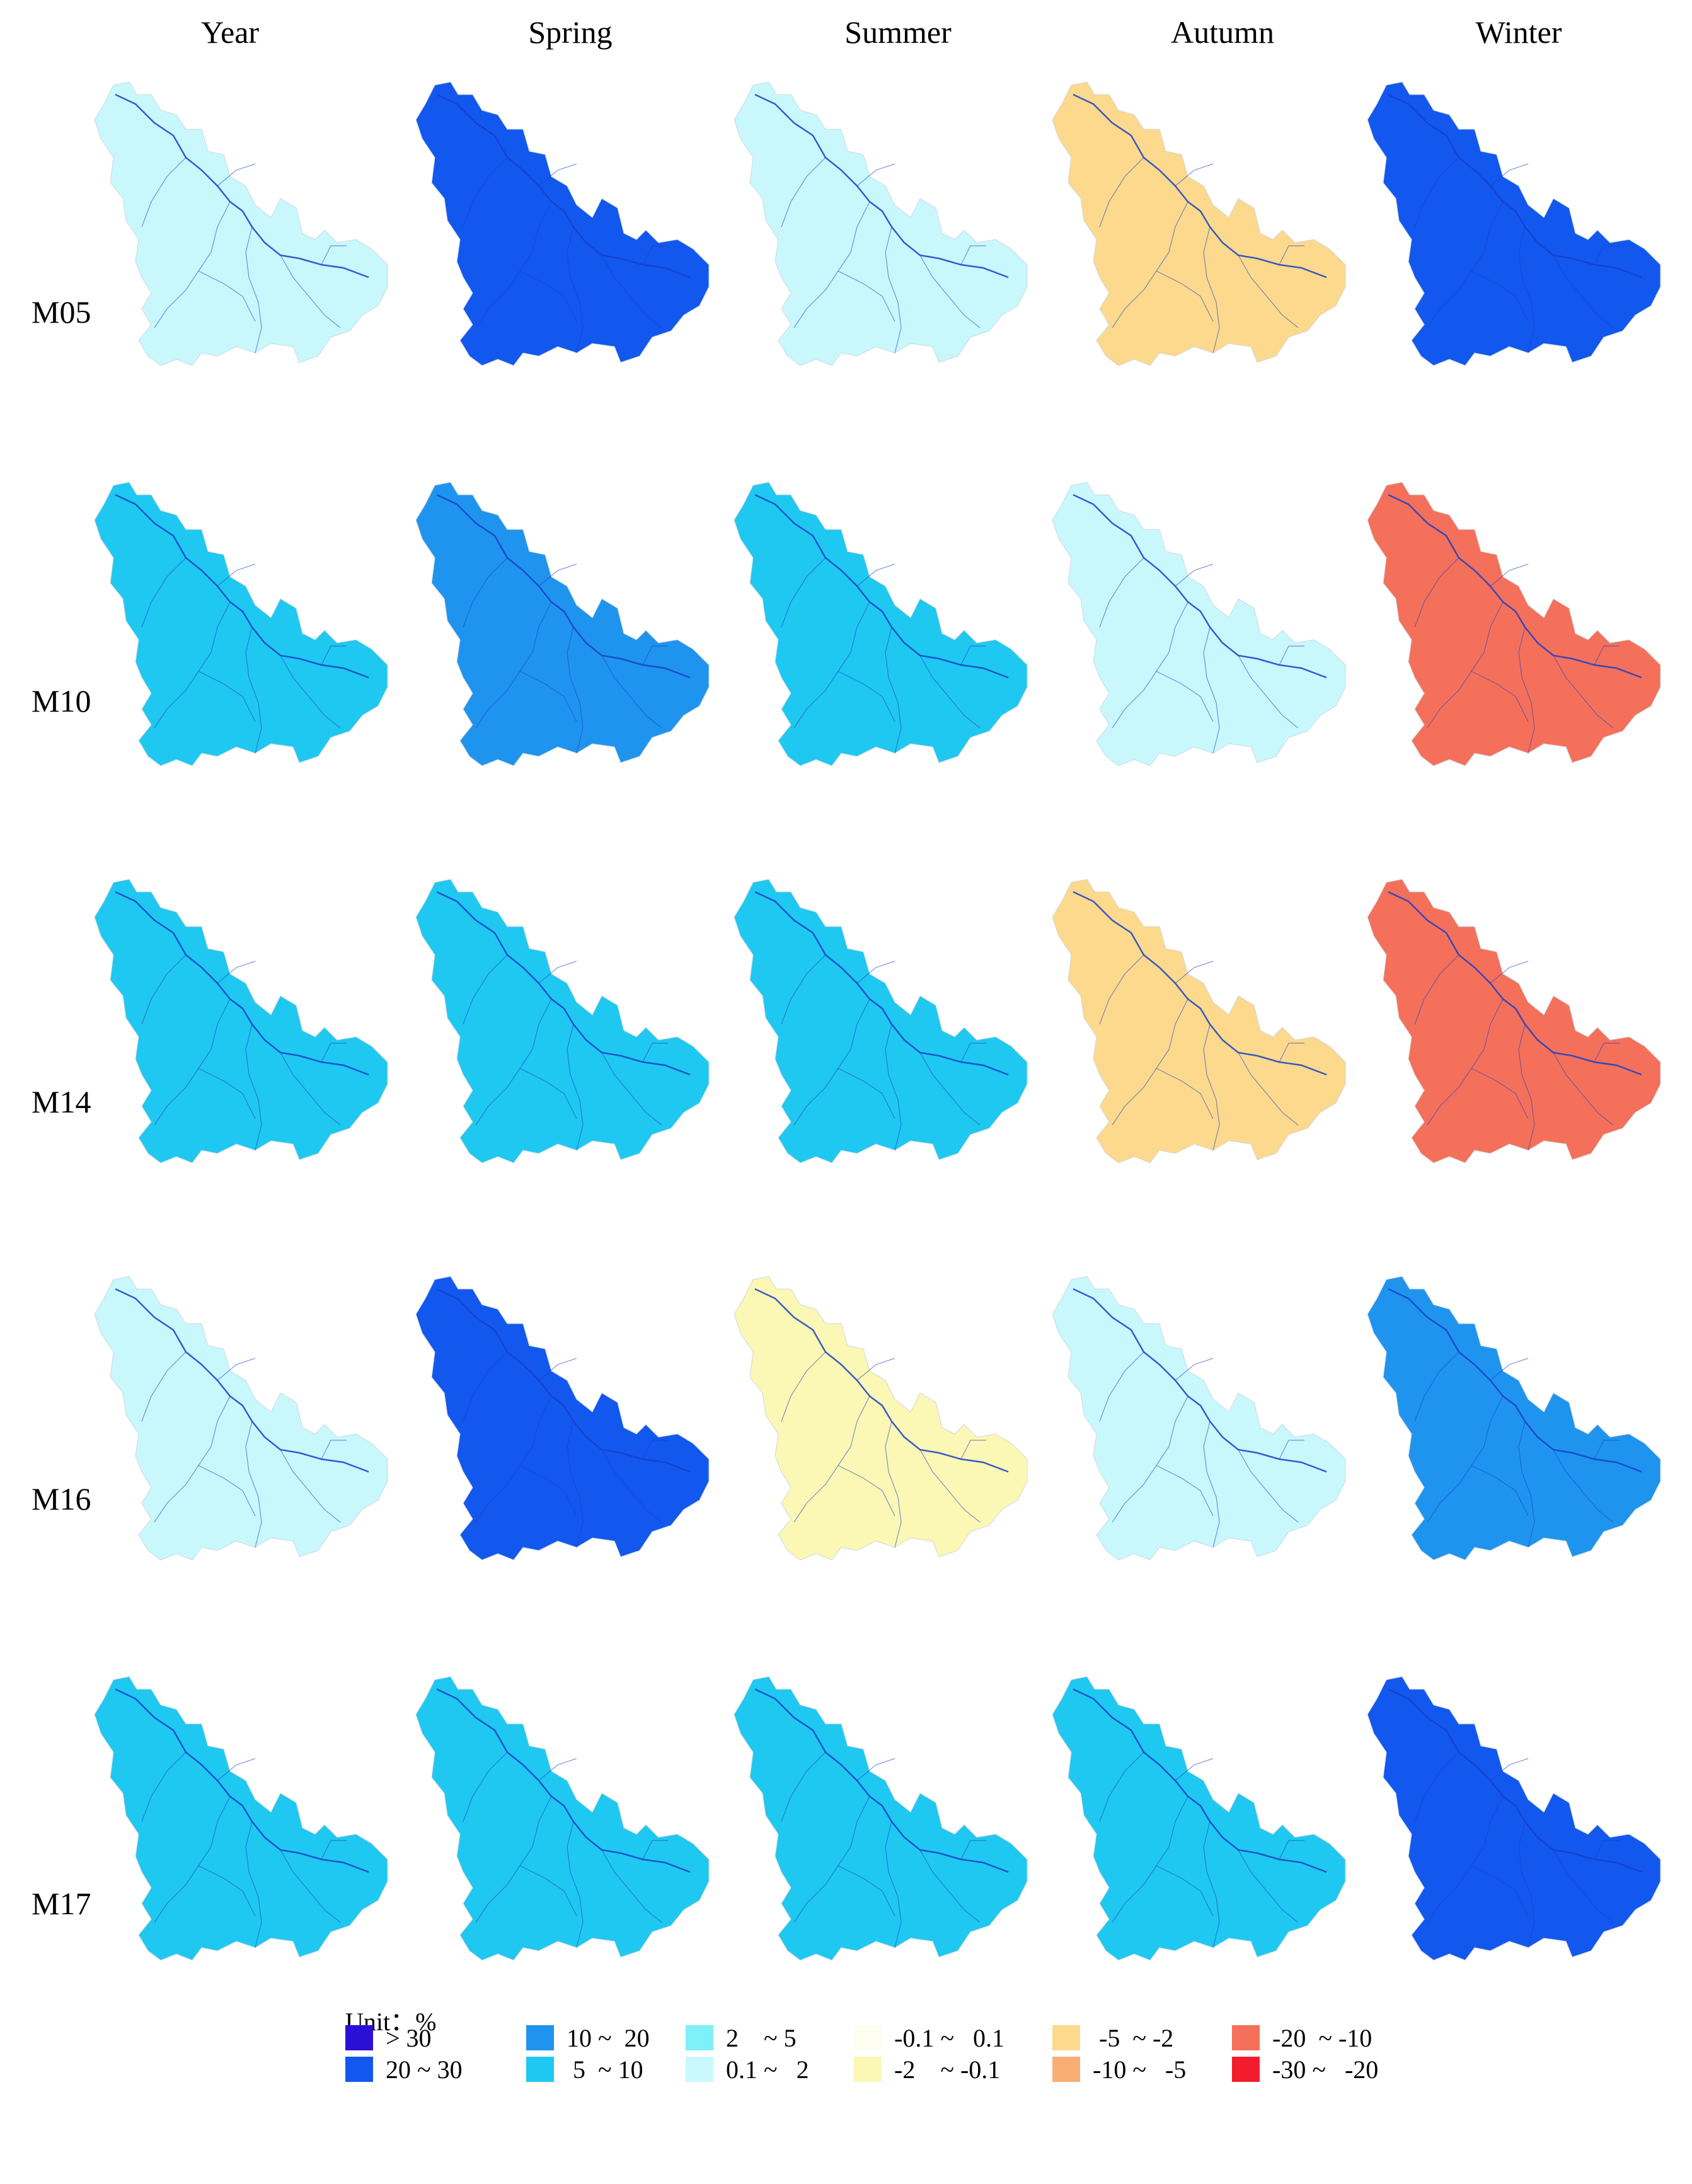 This screenshot has width=1692, height=2184. I want to click on legend-item: 20 ~ 30, so click(404, 2069).